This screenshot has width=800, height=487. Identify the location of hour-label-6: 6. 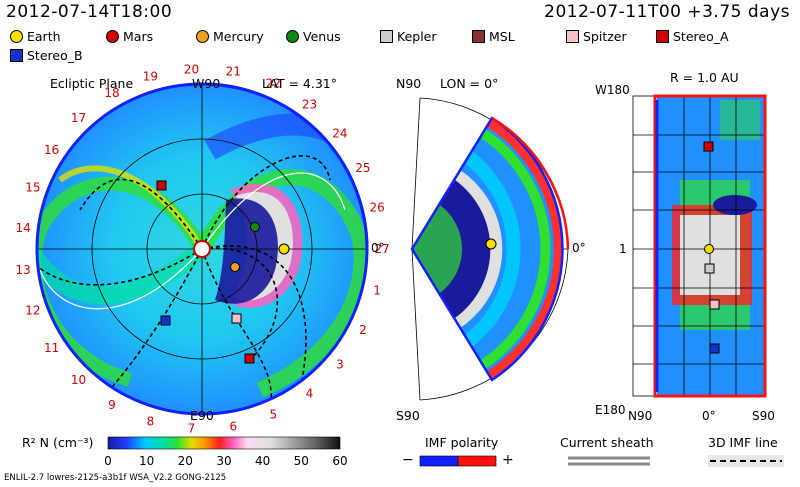
(233, 426).